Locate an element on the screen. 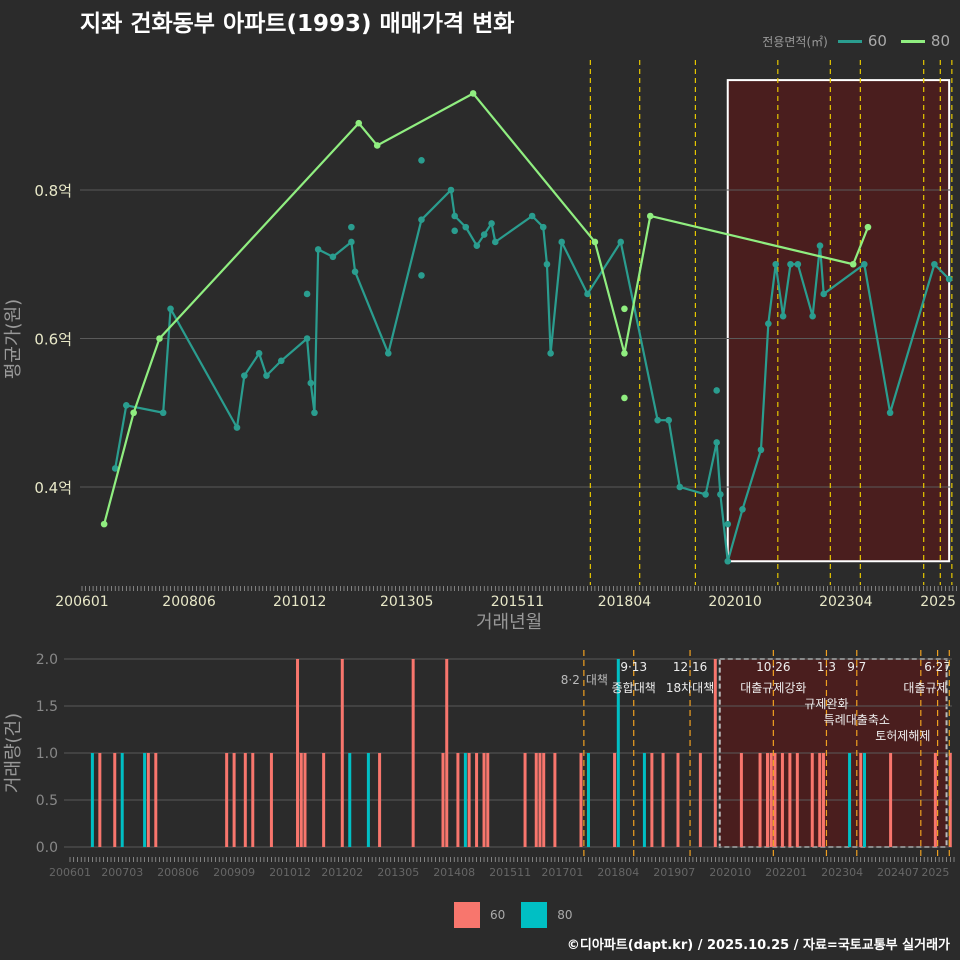 The image size is (960, 960). event-name-label: 특례대출축소 is located at coordinates (857, 720).